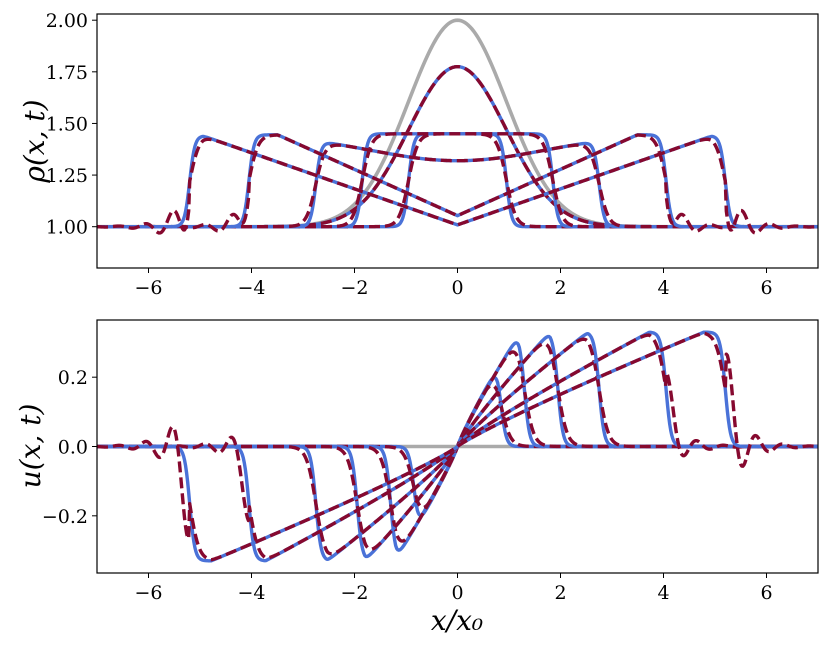 Image resolution: width=831 pixels, height=648 pixels. What do you see at coordinates (766, 288) in the screenshot?
I see `density-xtick-label: 6` at bounding box center [766, 288].